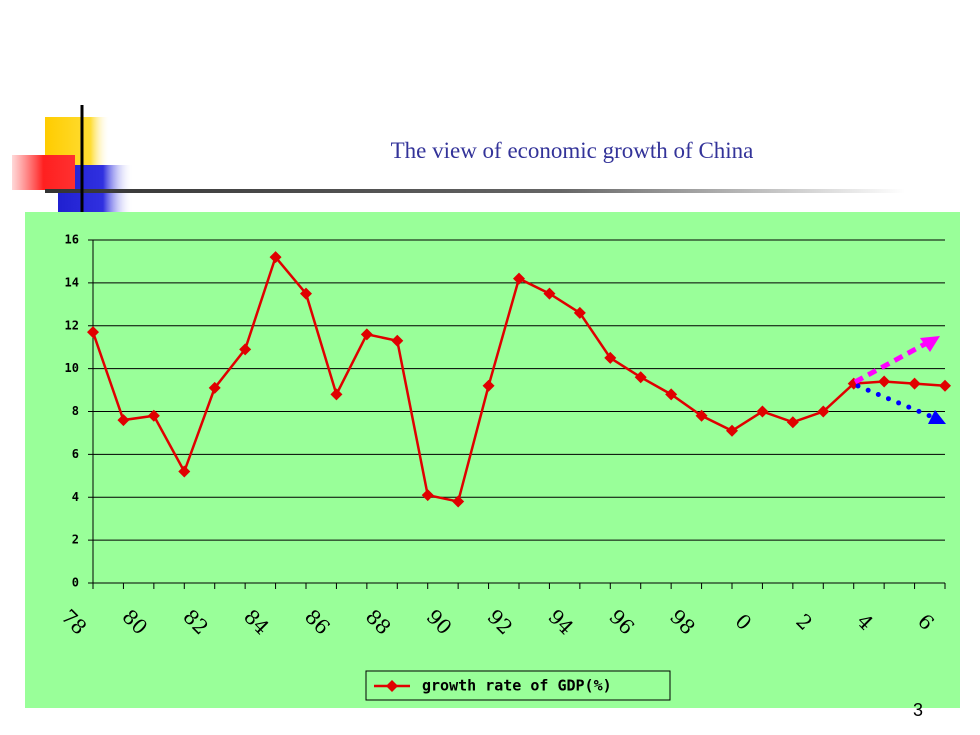 The image size is (980, 735). What do you see at coordinates (75, 497) in the screenshot?
I see `y-tick-label: 4` at bounding box center [75, 497].